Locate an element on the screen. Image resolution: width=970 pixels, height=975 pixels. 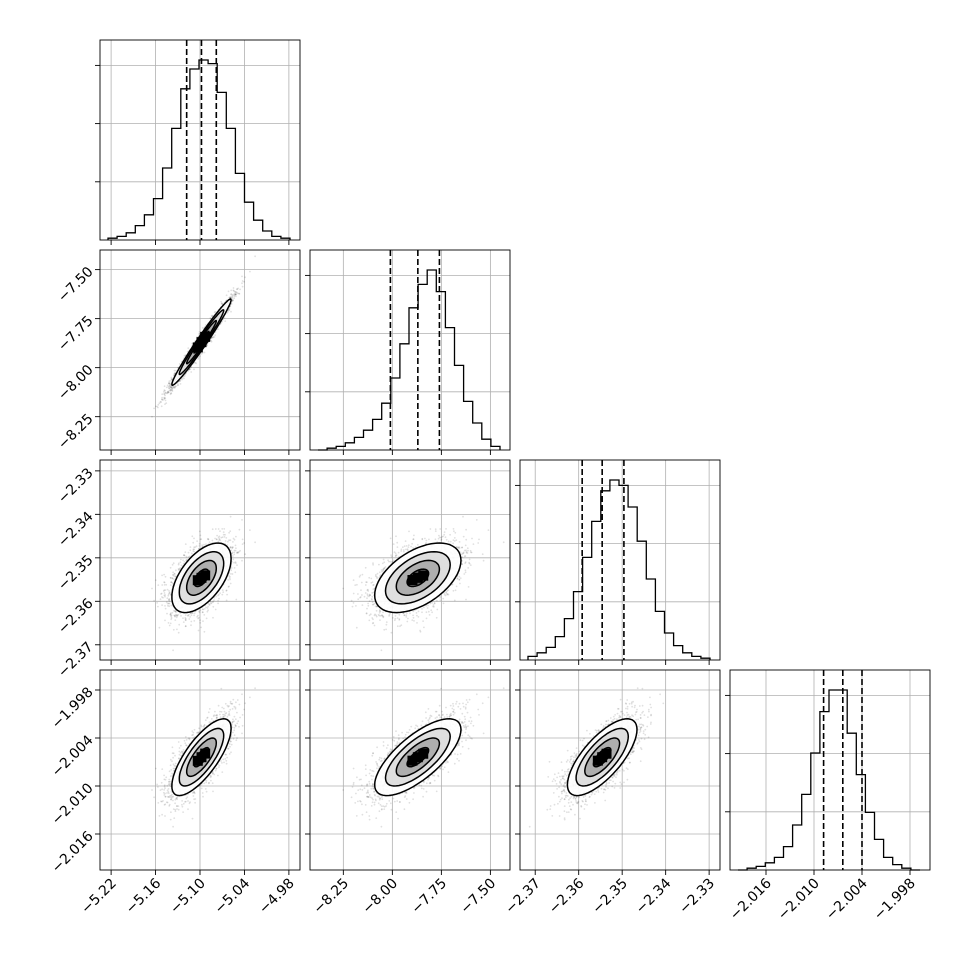
histogram-step-line is located at coordinates (409, 360).